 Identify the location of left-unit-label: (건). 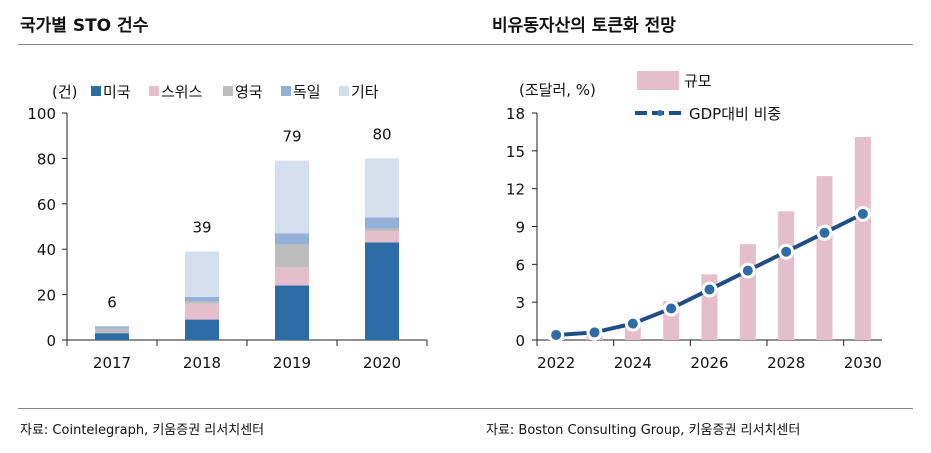
(65, 92).